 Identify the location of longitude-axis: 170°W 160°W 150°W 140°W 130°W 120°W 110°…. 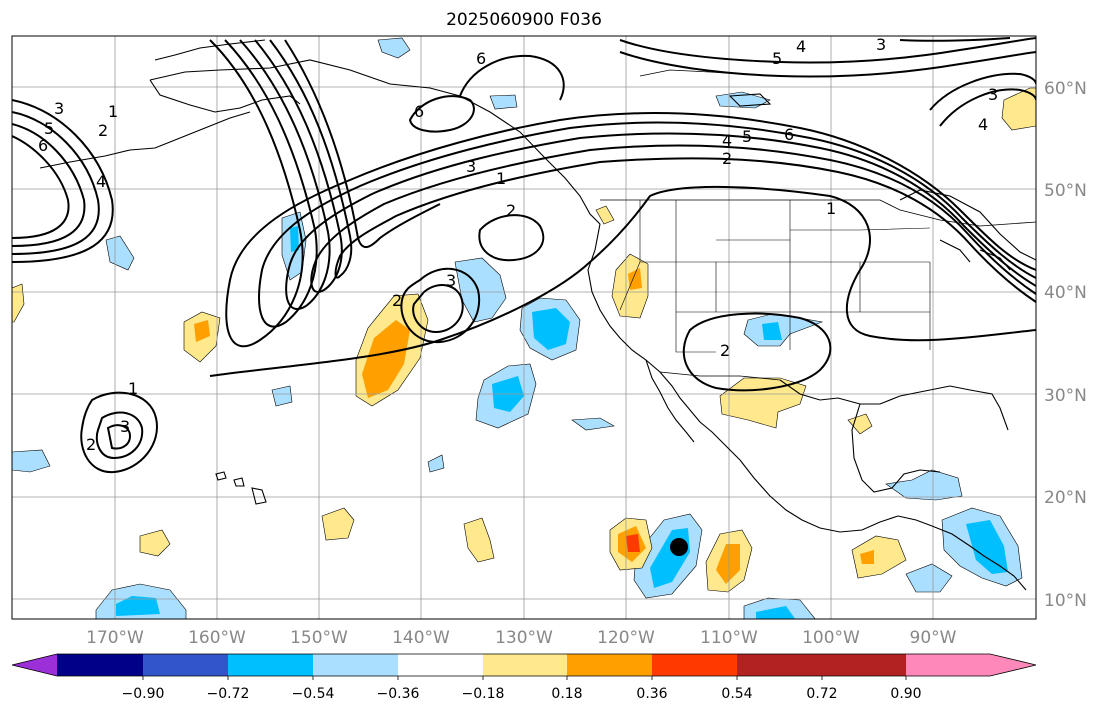
(521, 638).